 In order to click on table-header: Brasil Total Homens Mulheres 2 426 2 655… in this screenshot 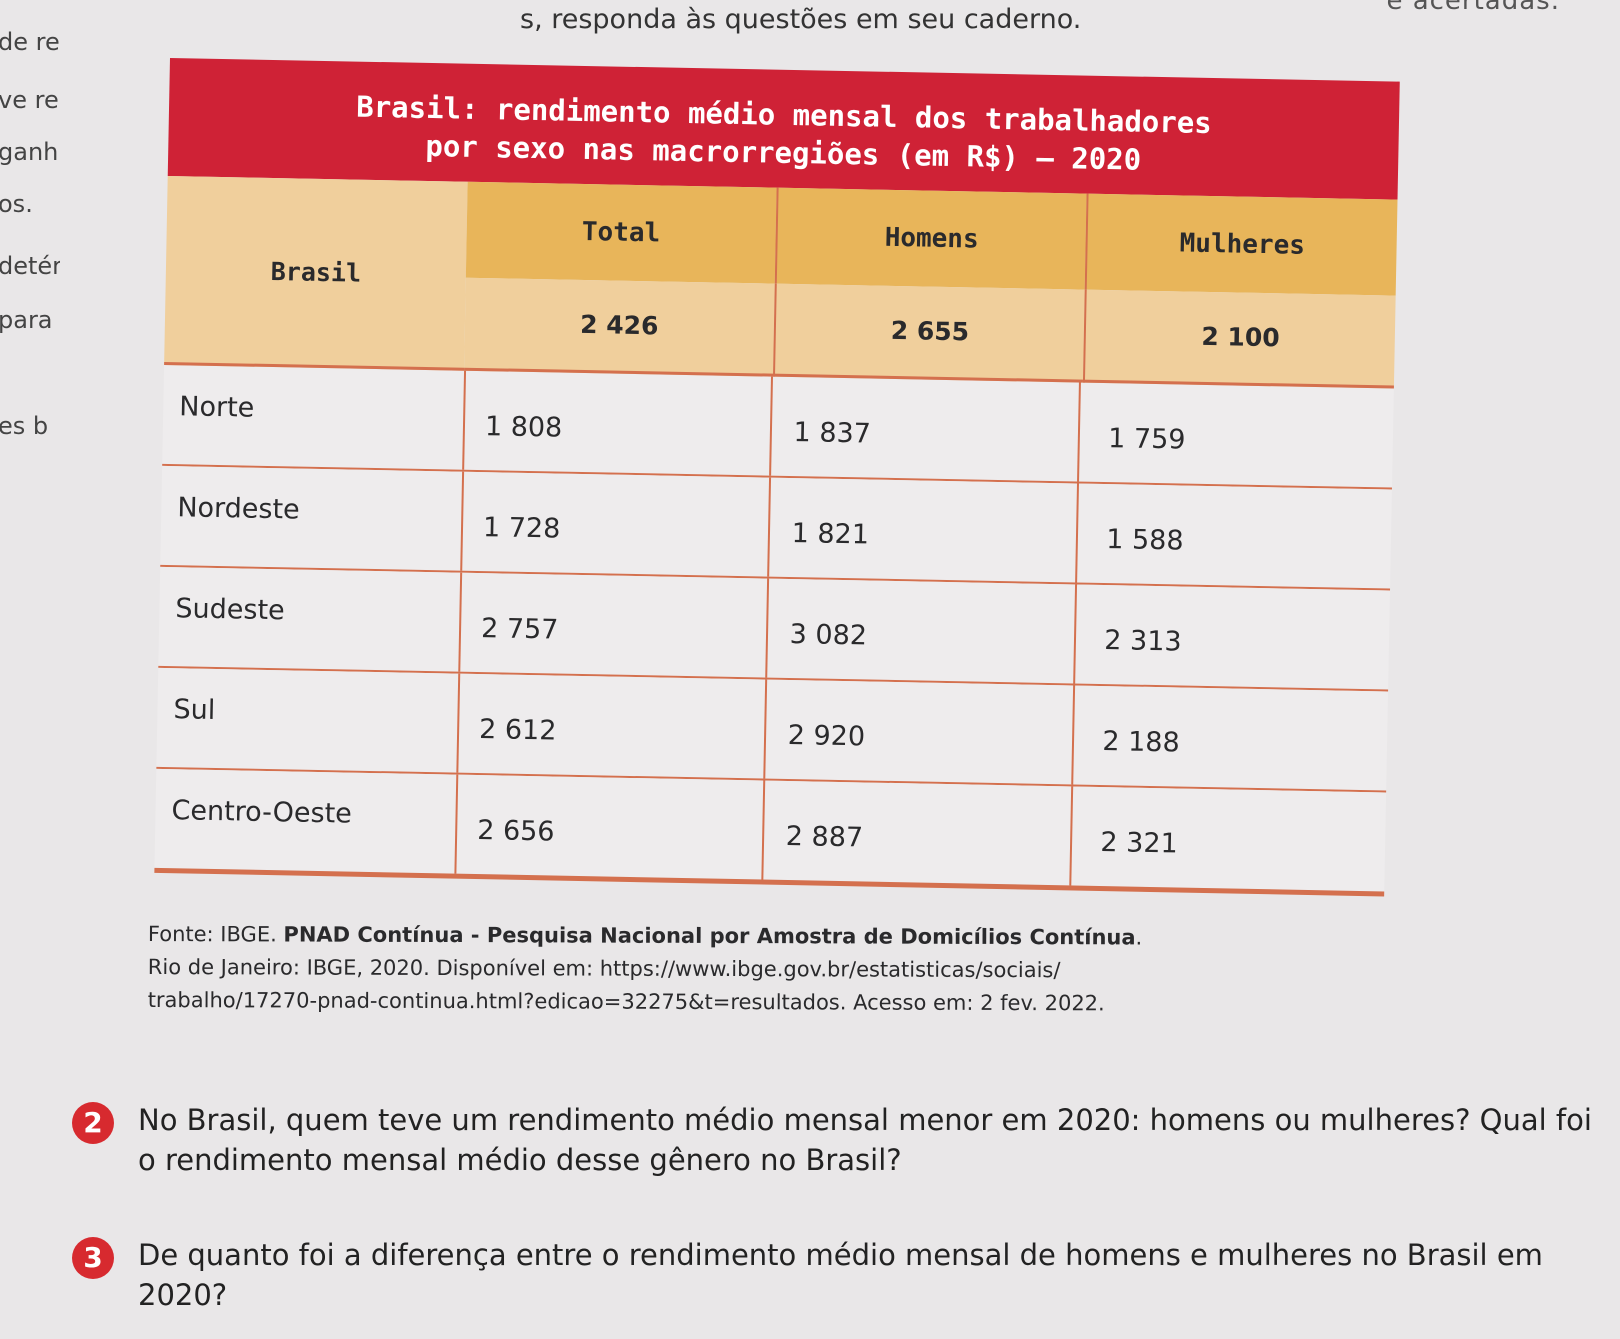, I will do `click(781, 282)`.